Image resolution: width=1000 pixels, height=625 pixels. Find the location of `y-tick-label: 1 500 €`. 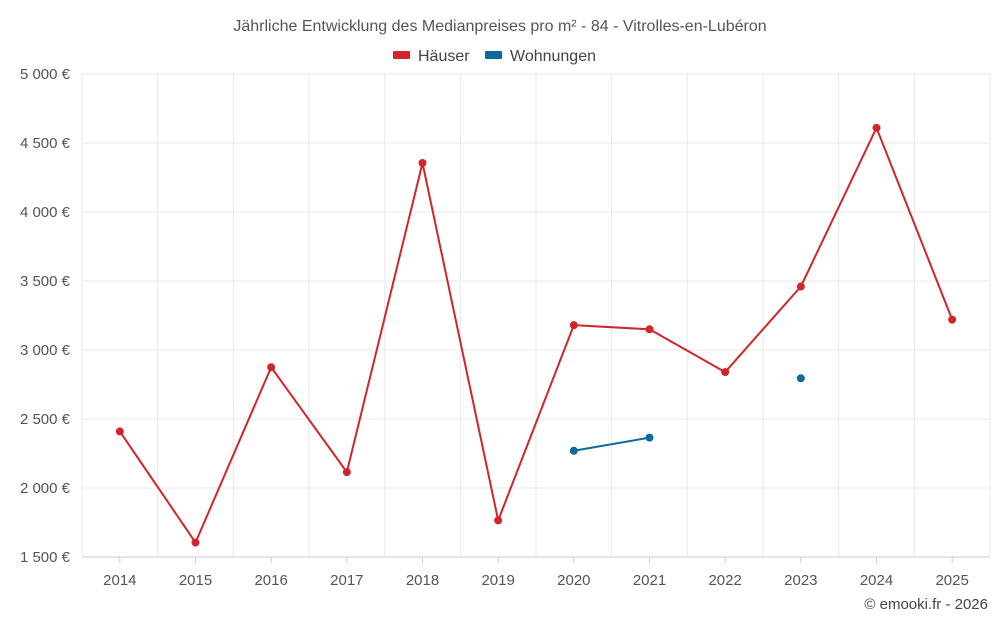

y-tick-label: 1 500 € is located at coordinates (45, 557).